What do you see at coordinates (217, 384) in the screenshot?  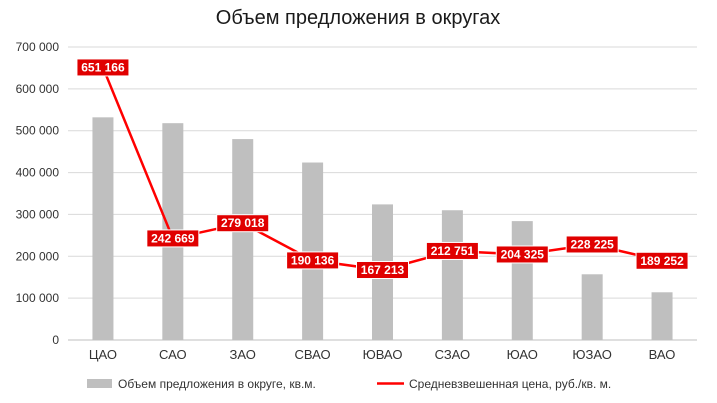 I see `legend-bar-label: Объем предложения в округе, кв.м.` at bounding box center [217, 384].